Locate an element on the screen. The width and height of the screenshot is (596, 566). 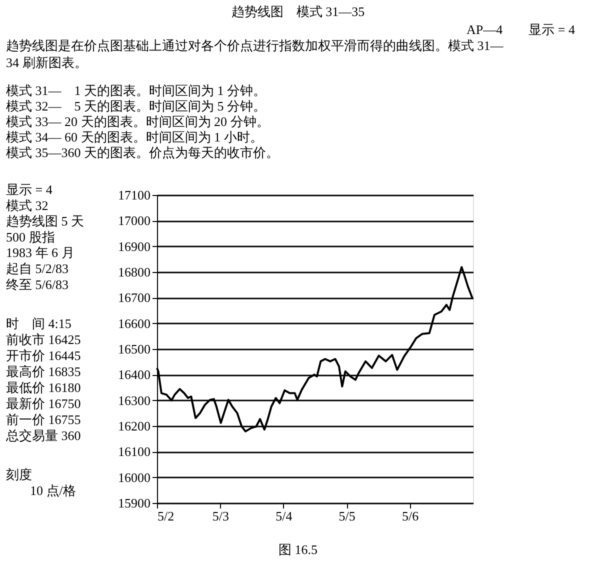
text: 模式 35—360 天的图表。价点为每天的收市价。 is located at coordinates (142, 152).